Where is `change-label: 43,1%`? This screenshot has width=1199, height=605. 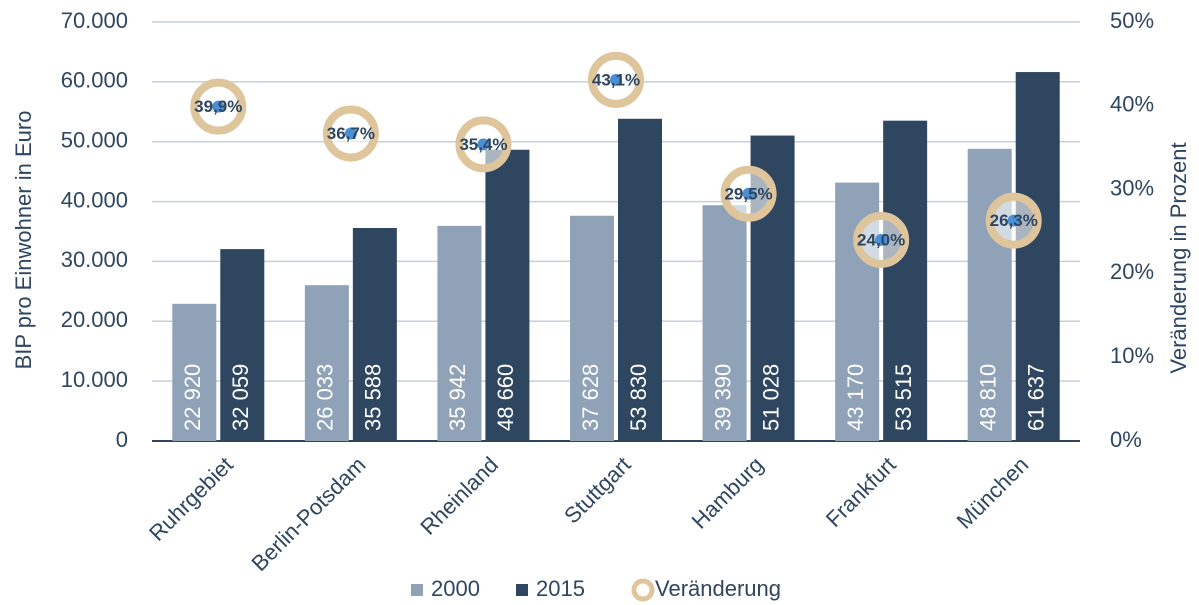
change-label: 43,1% is located at coordinates (616, 79).